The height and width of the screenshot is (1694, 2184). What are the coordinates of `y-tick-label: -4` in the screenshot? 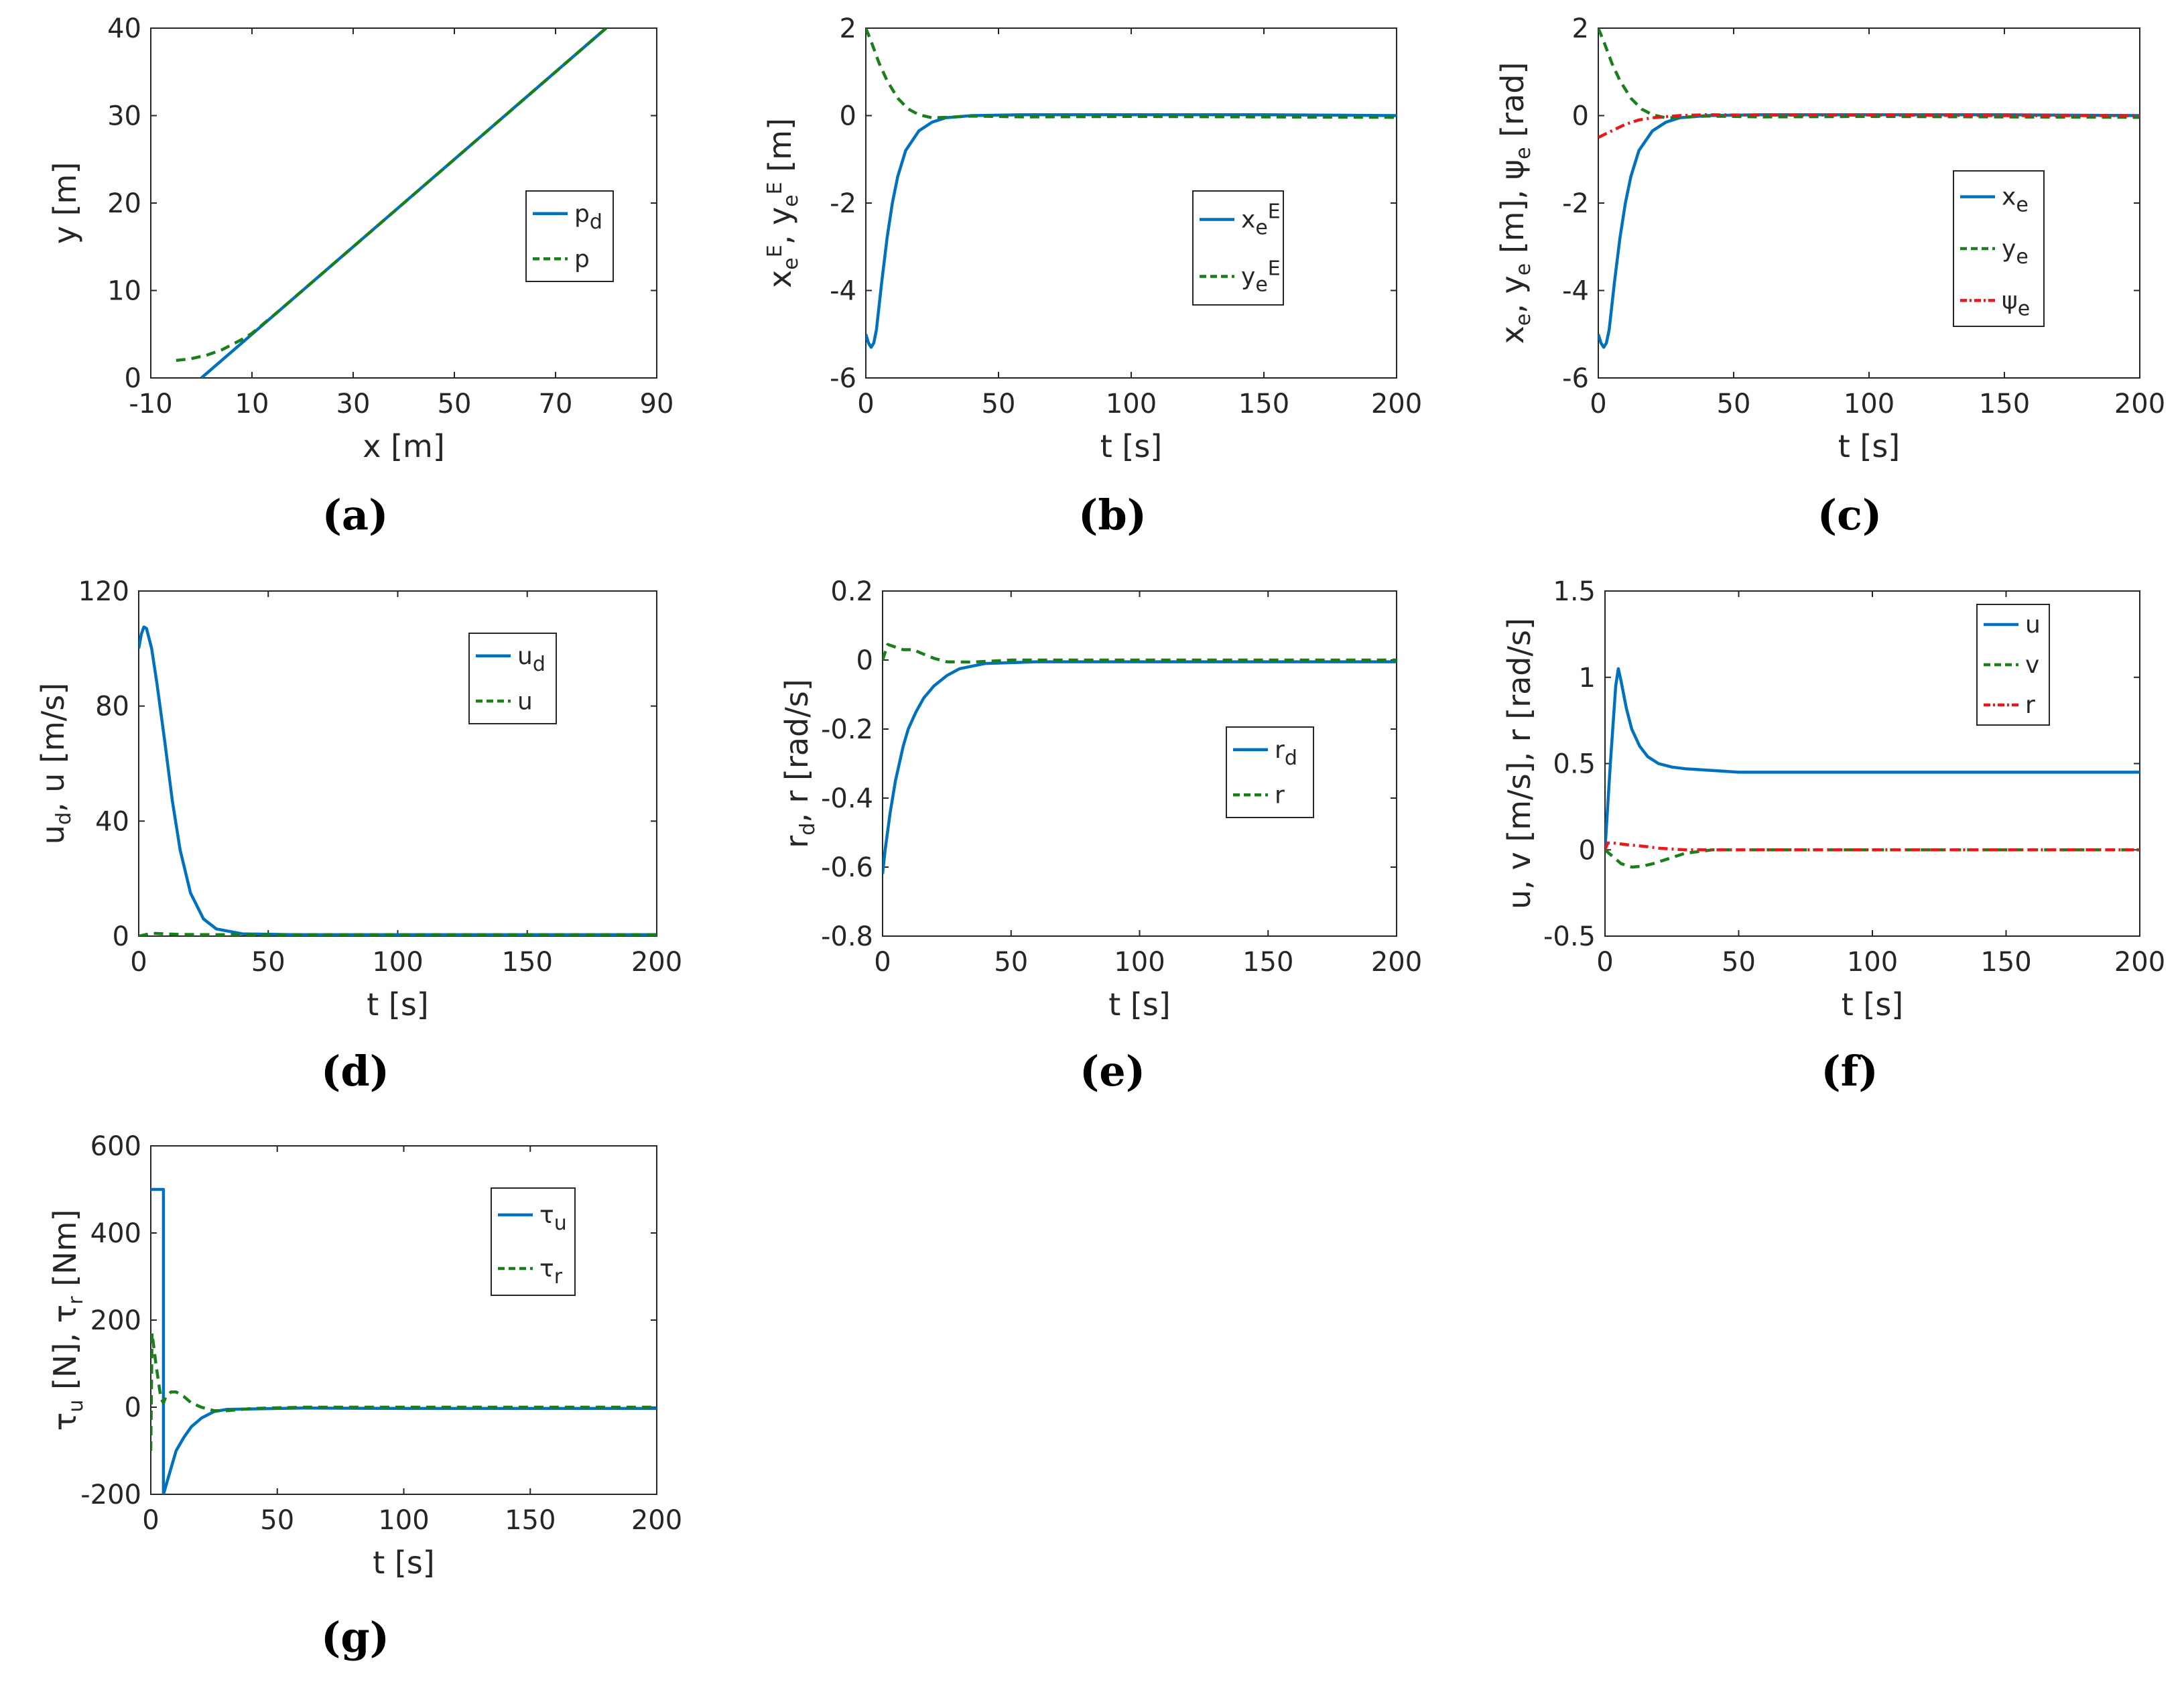 It's located at (1576, 291).